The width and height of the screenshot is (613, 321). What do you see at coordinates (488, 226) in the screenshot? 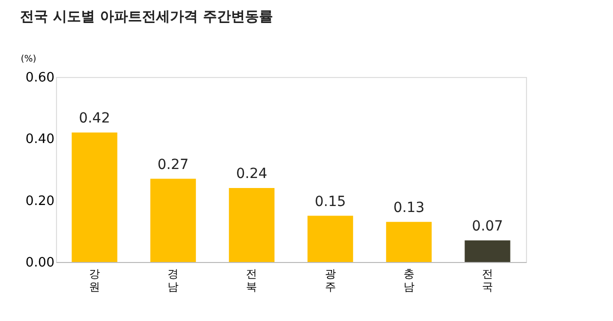
I see `data-label: 0.07` at bounding box center [488, 226].